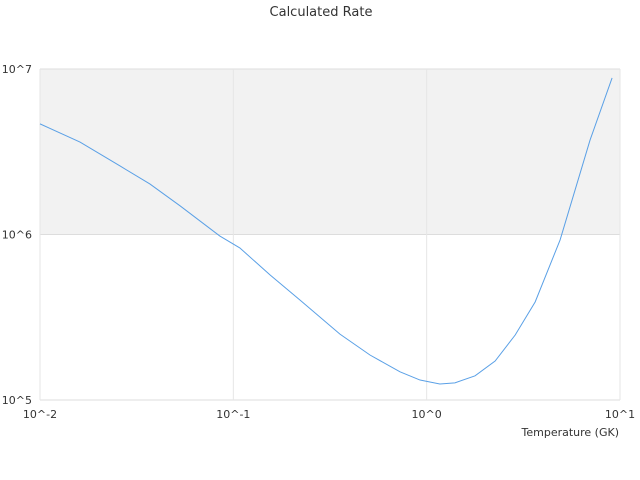  I want to click on y-tick-label: 10^5, so click(17, 400).